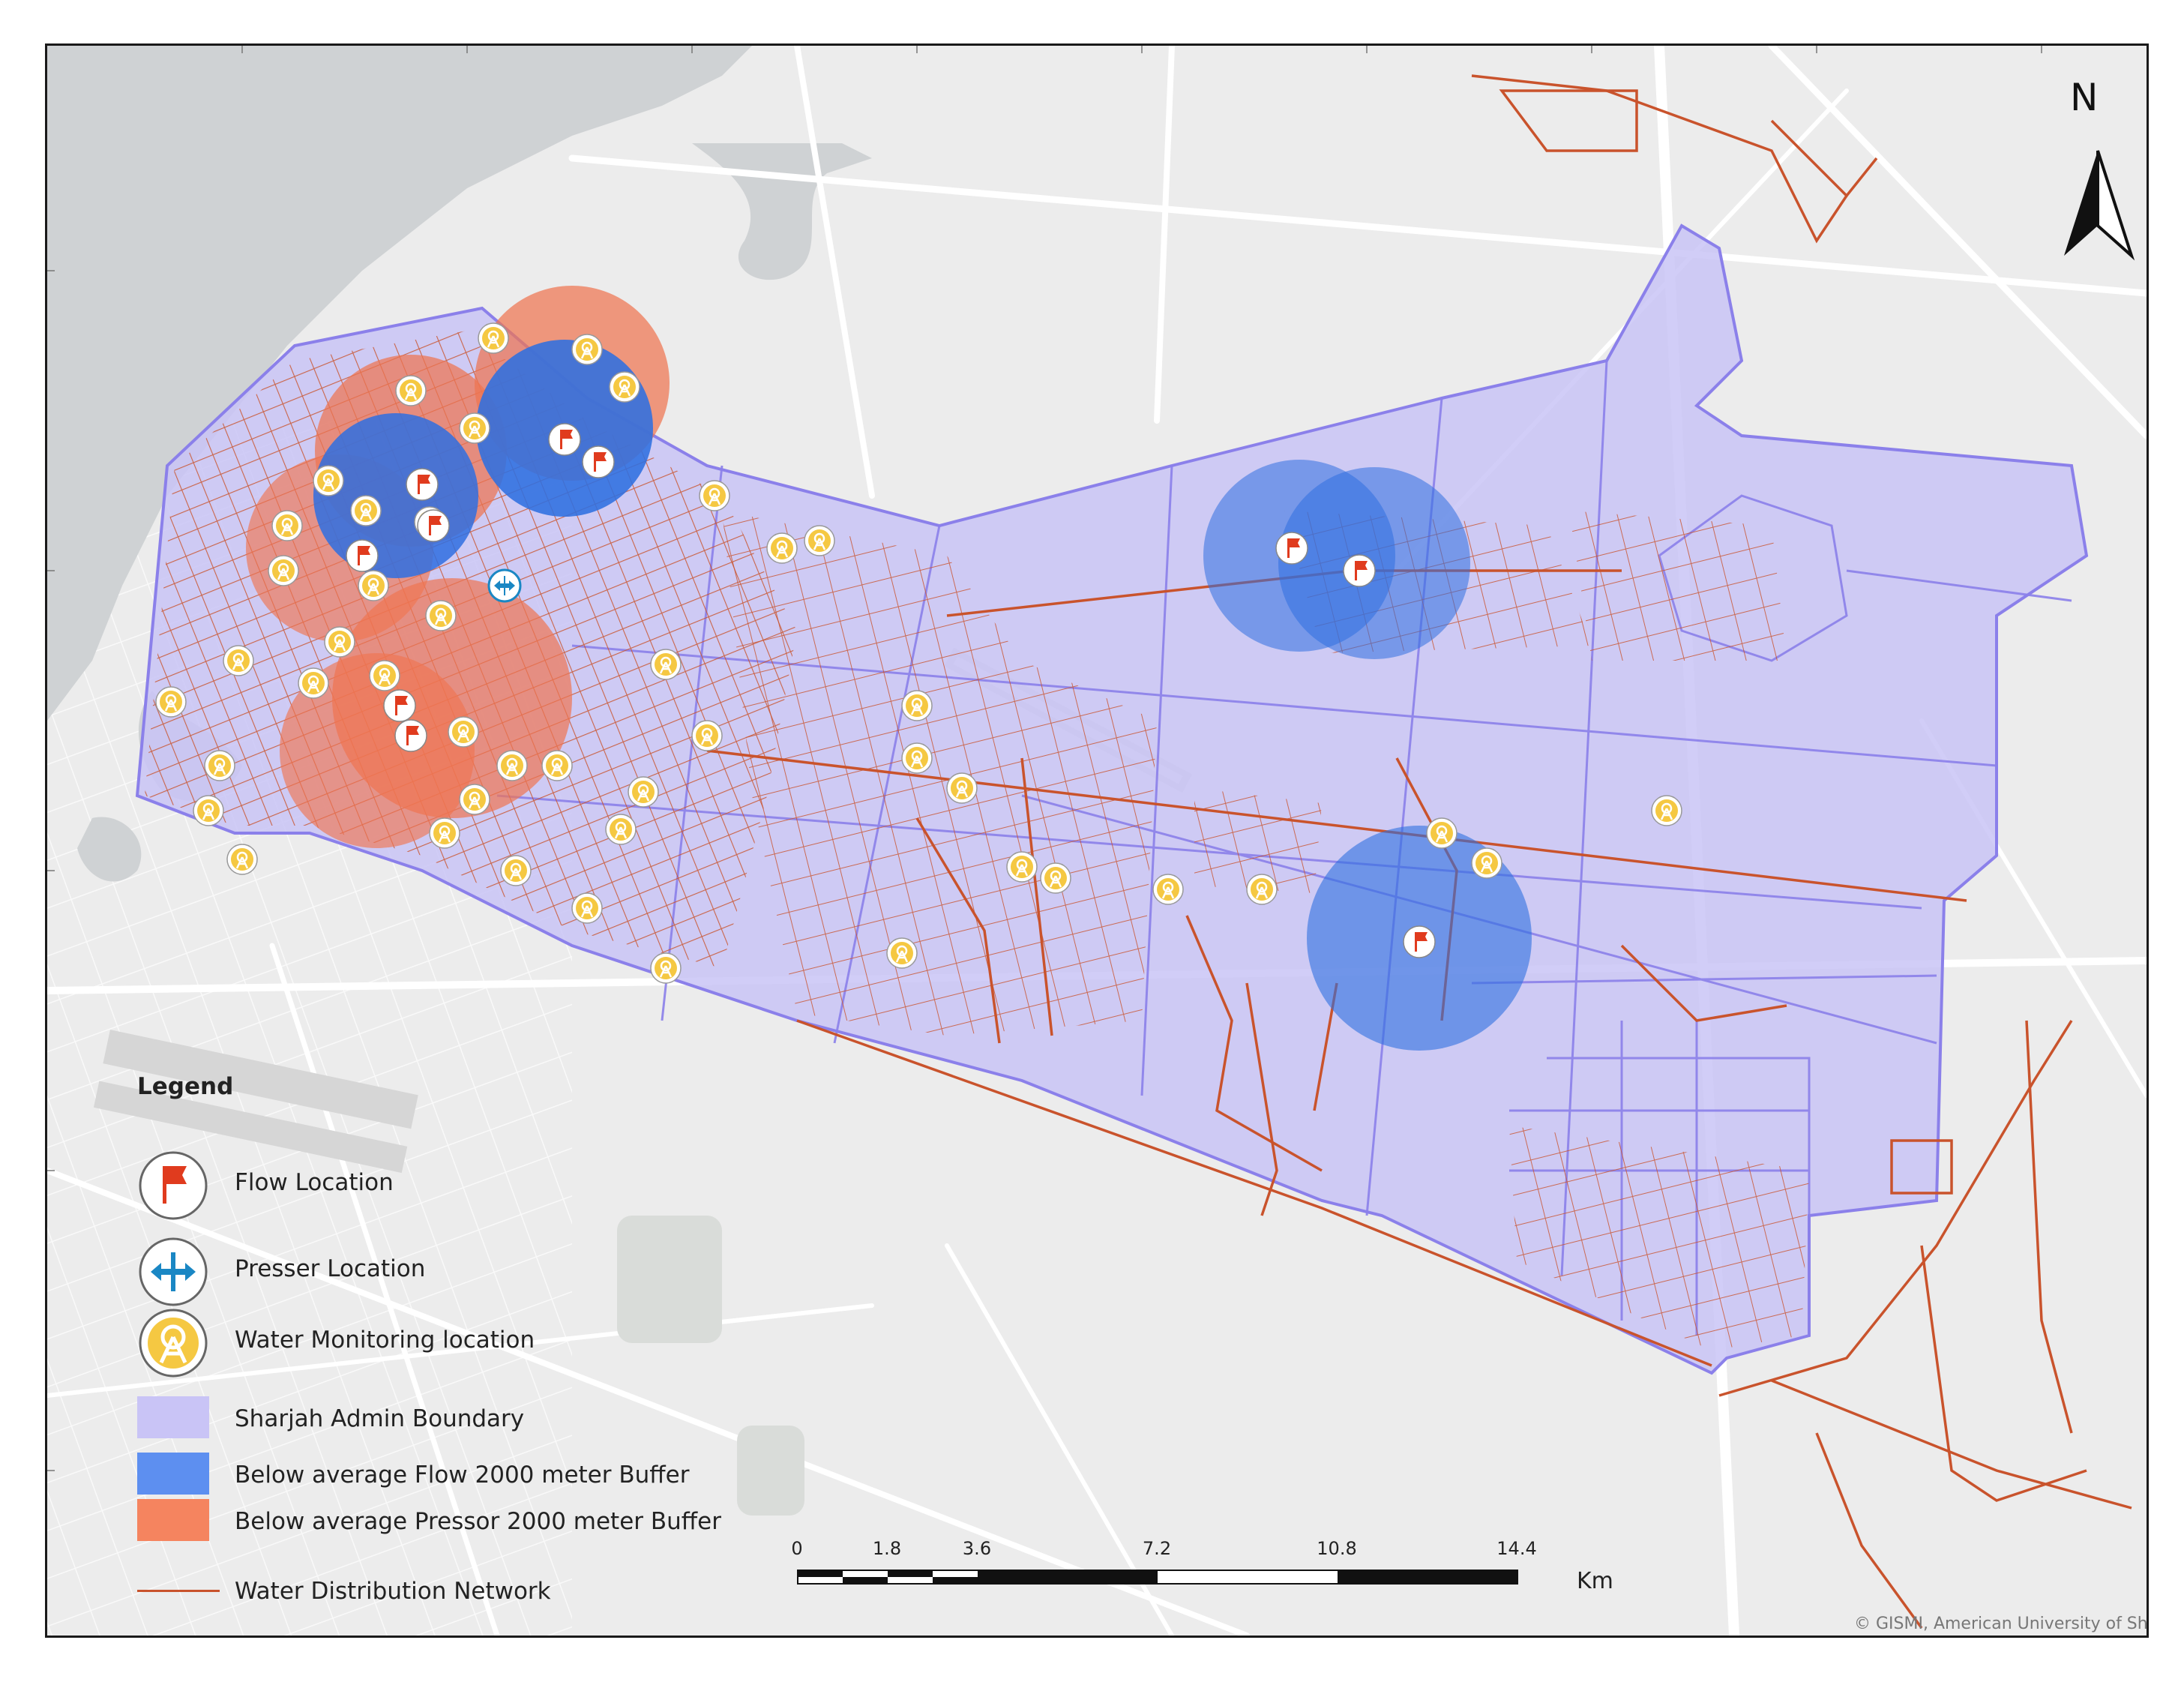 The width and height of the screenshot is (2184, 1691). What do you see at coordinates (330, 1268) in the screenshot?
I see `legend-label: Presser Location` at bounding box center [330, 1268].